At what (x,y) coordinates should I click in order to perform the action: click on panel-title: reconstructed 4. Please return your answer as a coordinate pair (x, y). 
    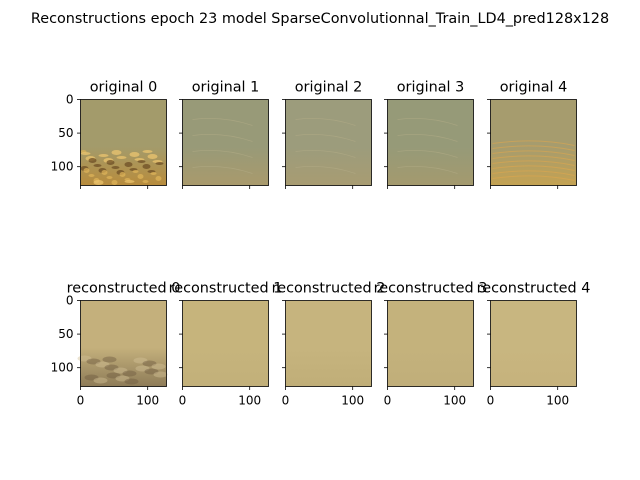
    Looking at the image, I should click on (534, 289).